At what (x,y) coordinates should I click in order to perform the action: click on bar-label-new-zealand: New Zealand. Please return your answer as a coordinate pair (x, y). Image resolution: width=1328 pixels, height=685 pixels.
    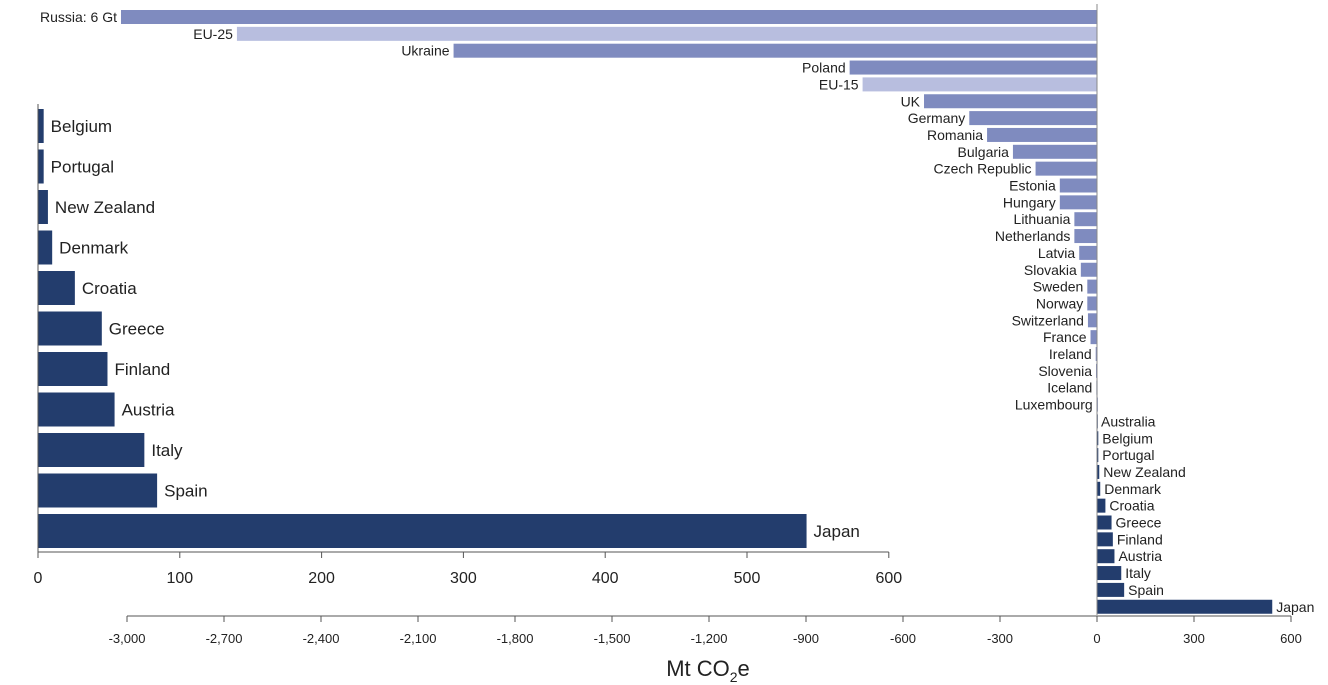
    Looking at the image, I should click on (1144, 472).